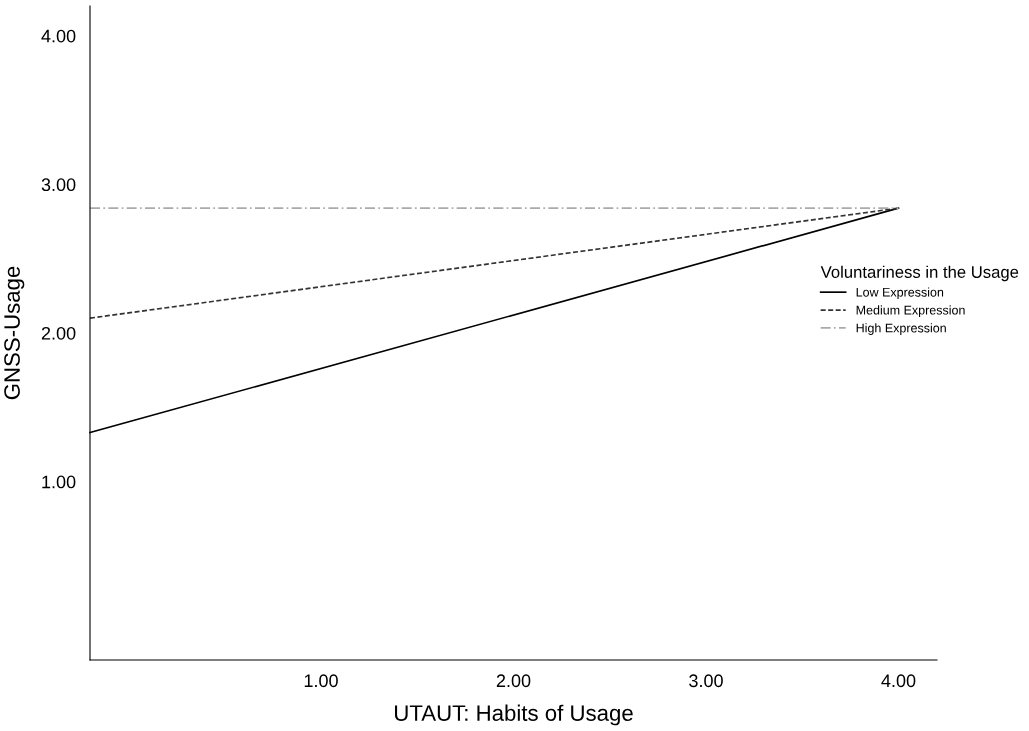 The width and height of the screenshot is (1029, 731). What do you see at coordinates (58, 333) in the screenshot?
I see `y-tick-label: 2.00` at bounding box center [58, 333].